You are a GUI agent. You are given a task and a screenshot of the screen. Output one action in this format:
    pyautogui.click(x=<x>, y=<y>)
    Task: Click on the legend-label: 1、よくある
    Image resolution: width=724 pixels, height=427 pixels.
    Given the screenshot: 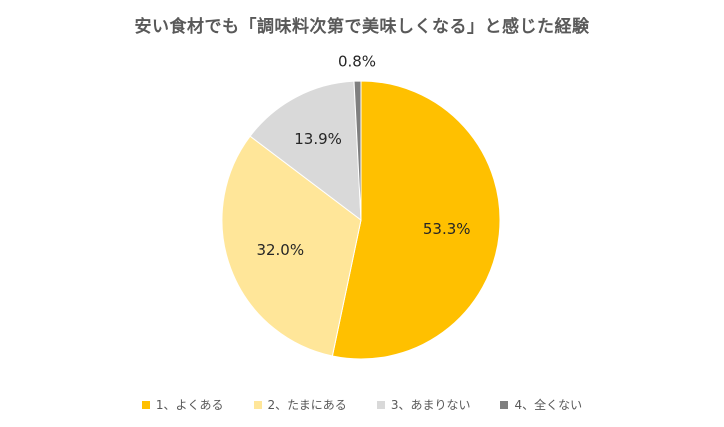 What is the action you would take?
    pyautogui.click(x=189, y=405)
    